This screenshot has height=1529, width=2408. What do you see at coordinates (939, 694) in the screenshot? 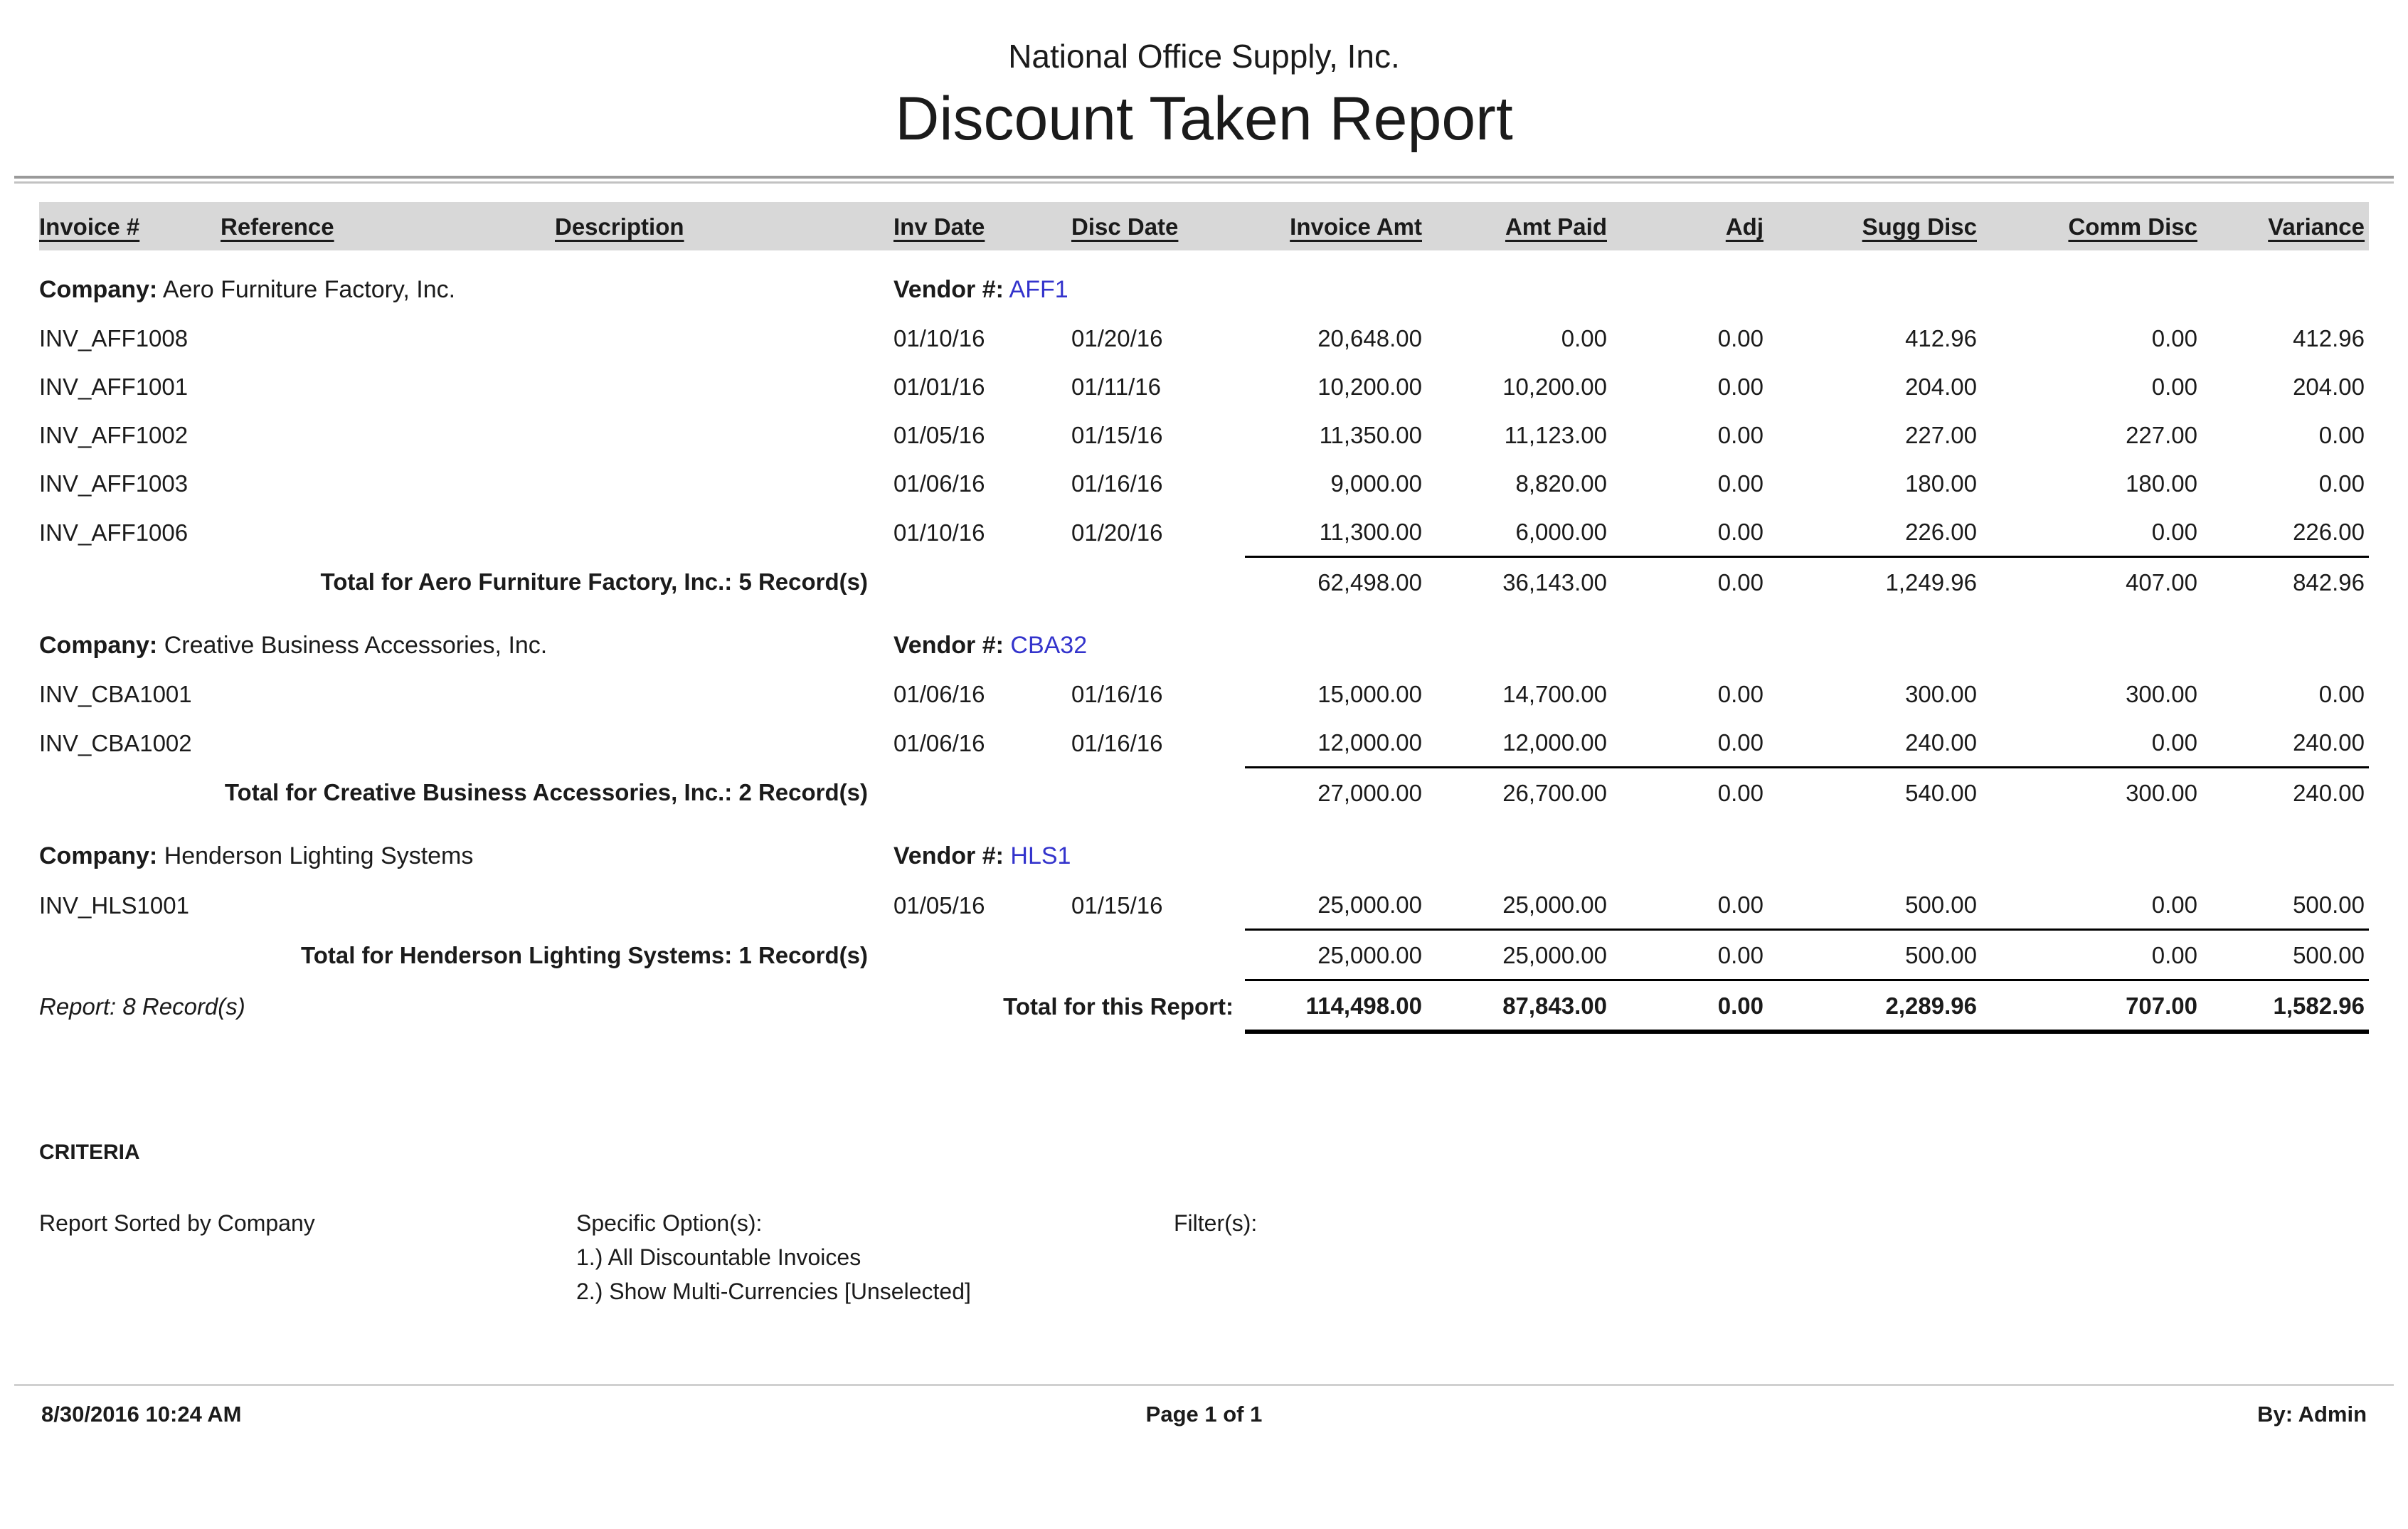
I see `cell-inv-date: 01/06/16` at bounding box center [939, 694].